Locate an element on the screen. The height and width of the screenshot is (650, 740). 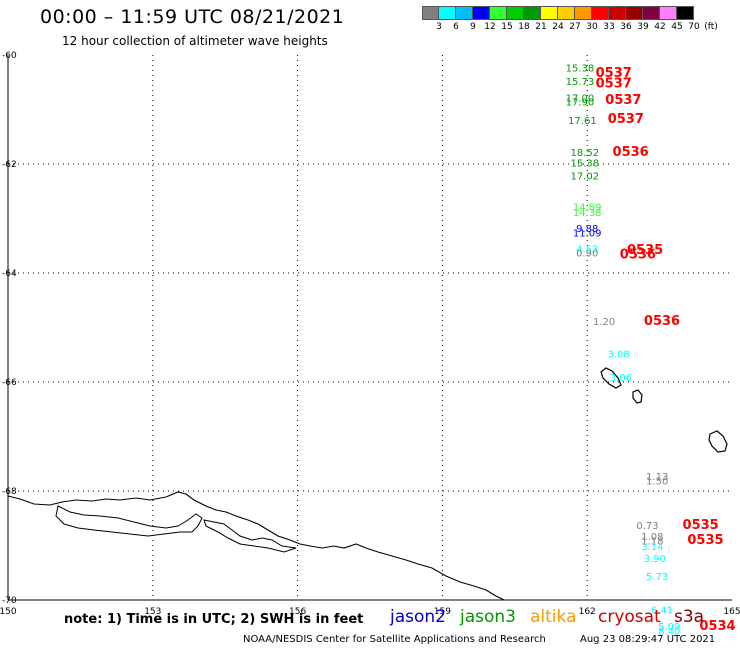
wave-height-label: 5.09 is located at coordinates (669, 627).